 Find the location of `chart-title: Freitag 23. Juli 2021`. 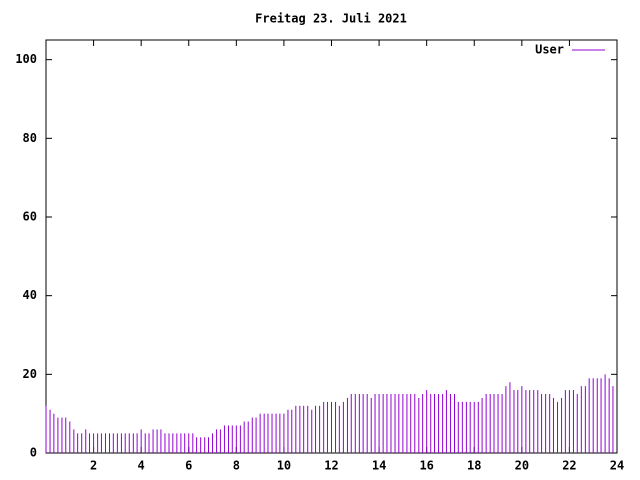

chart-title: Freitag 23. Juli 2021 is located at coordinates (331, 19).